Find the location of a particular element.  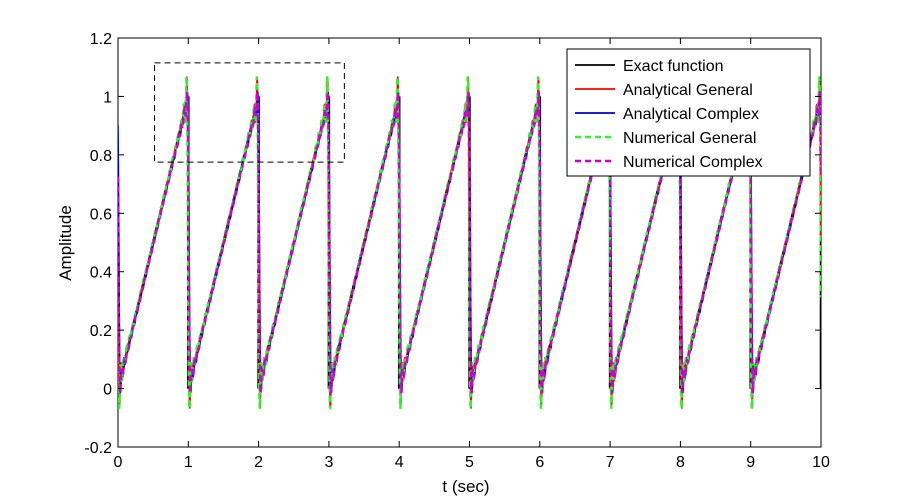

x-axis-tick-labels: 0 1 2 3 4 5 6 7 8 9 10 is located at coordinates (472, 462).